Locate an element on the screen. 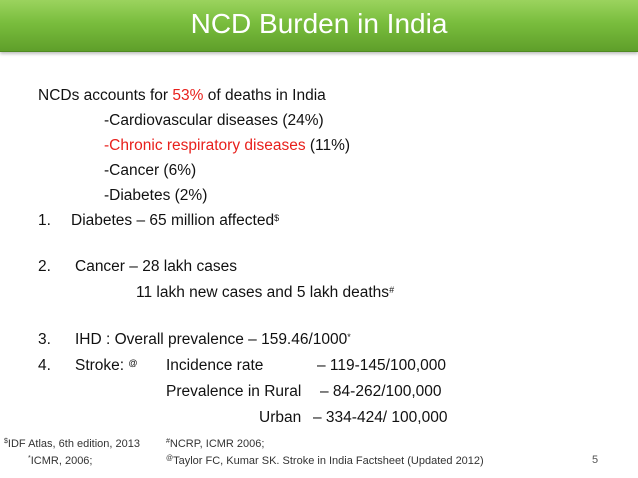 This screenshot has width=638, height=478. footnote-idf-text: IDF Atlas, 6th edition, 2013 is located at coordinates (73, 444).